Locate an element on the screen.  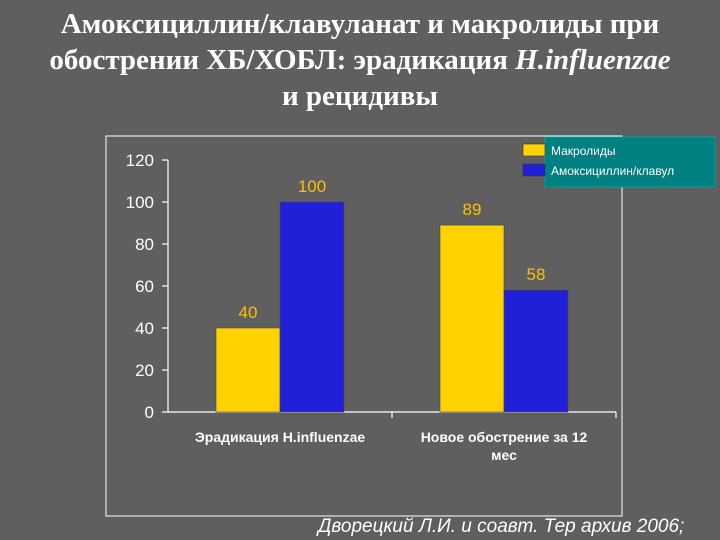
x-tick-label: Эрадикация H.influenzae is located at coordinates (280, 437).